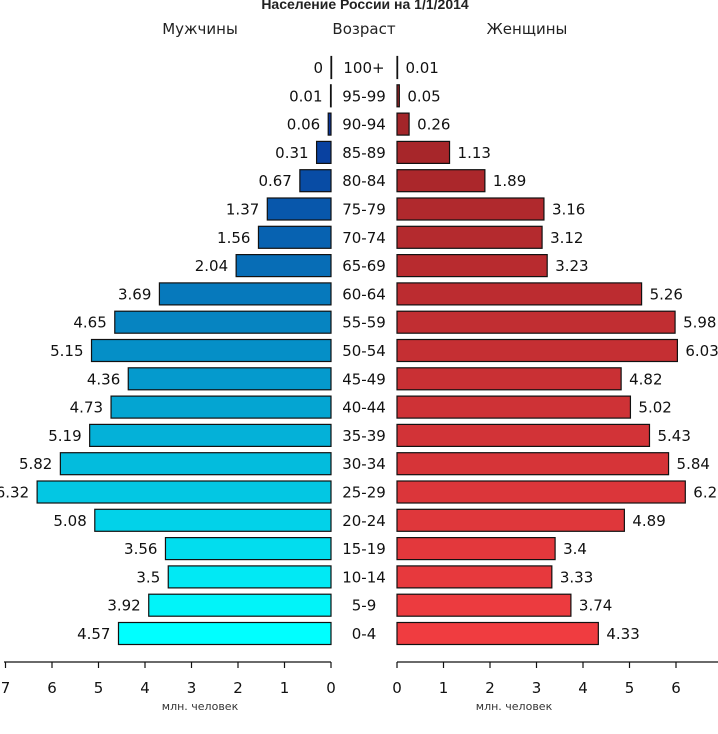 The image size is (718, 734). Describe the element at coordinates (364, 379) in the screenshot. I see `age-group-label: 45-49` at that location.